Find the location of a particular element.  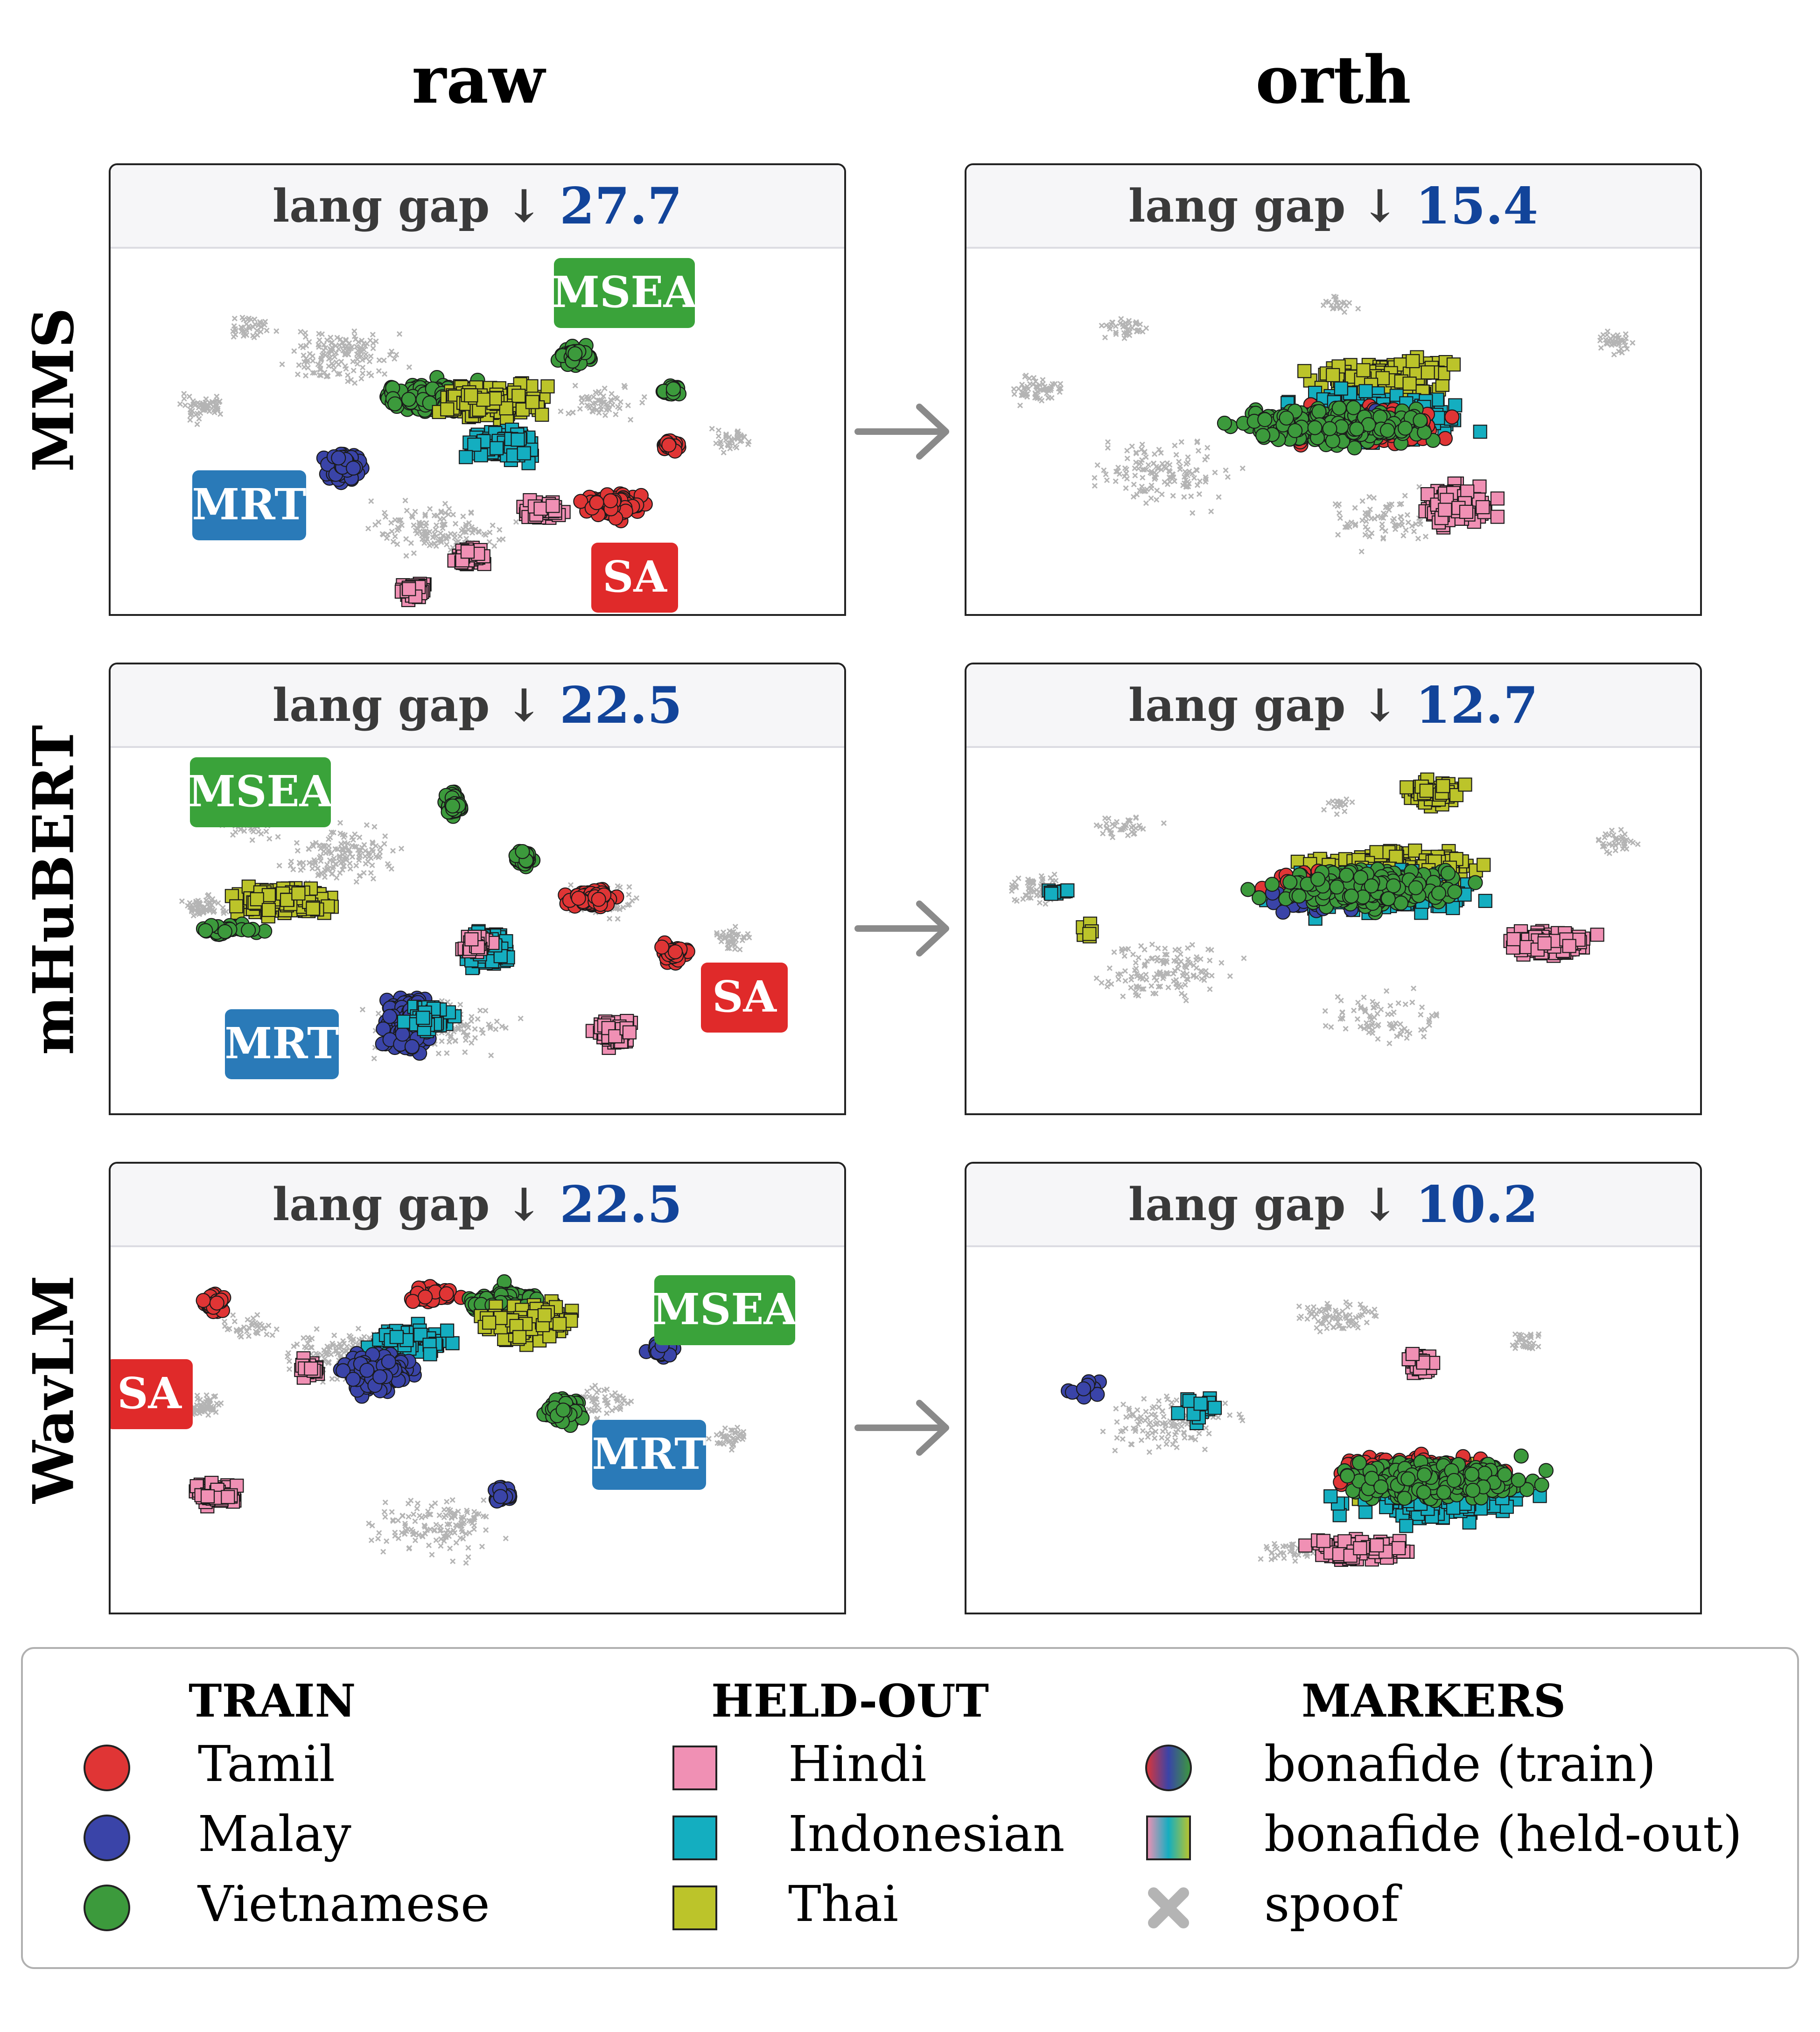

spoof-points is located at coordinates (1325, 921).